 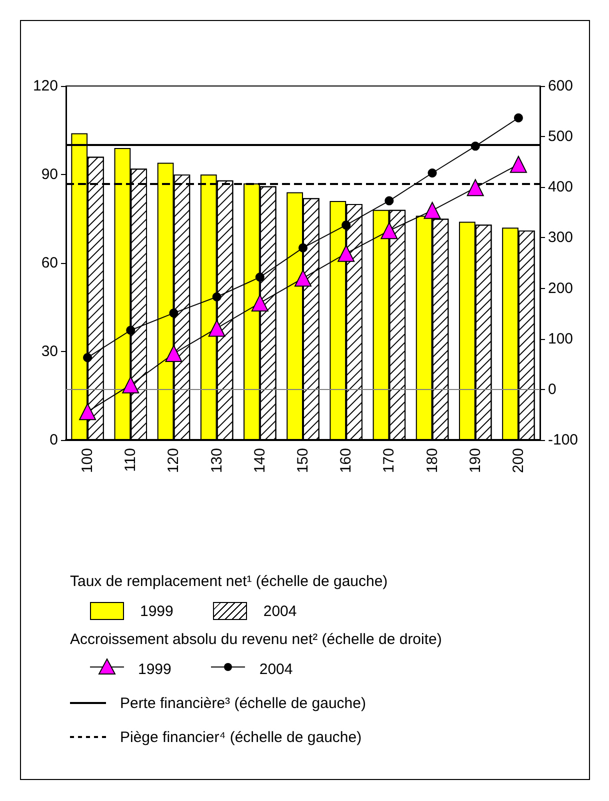 What do you see at coordinates (561, 187) in the screenshot?
I see `y2-tick-label: 400` at bounding box center [561, 187].